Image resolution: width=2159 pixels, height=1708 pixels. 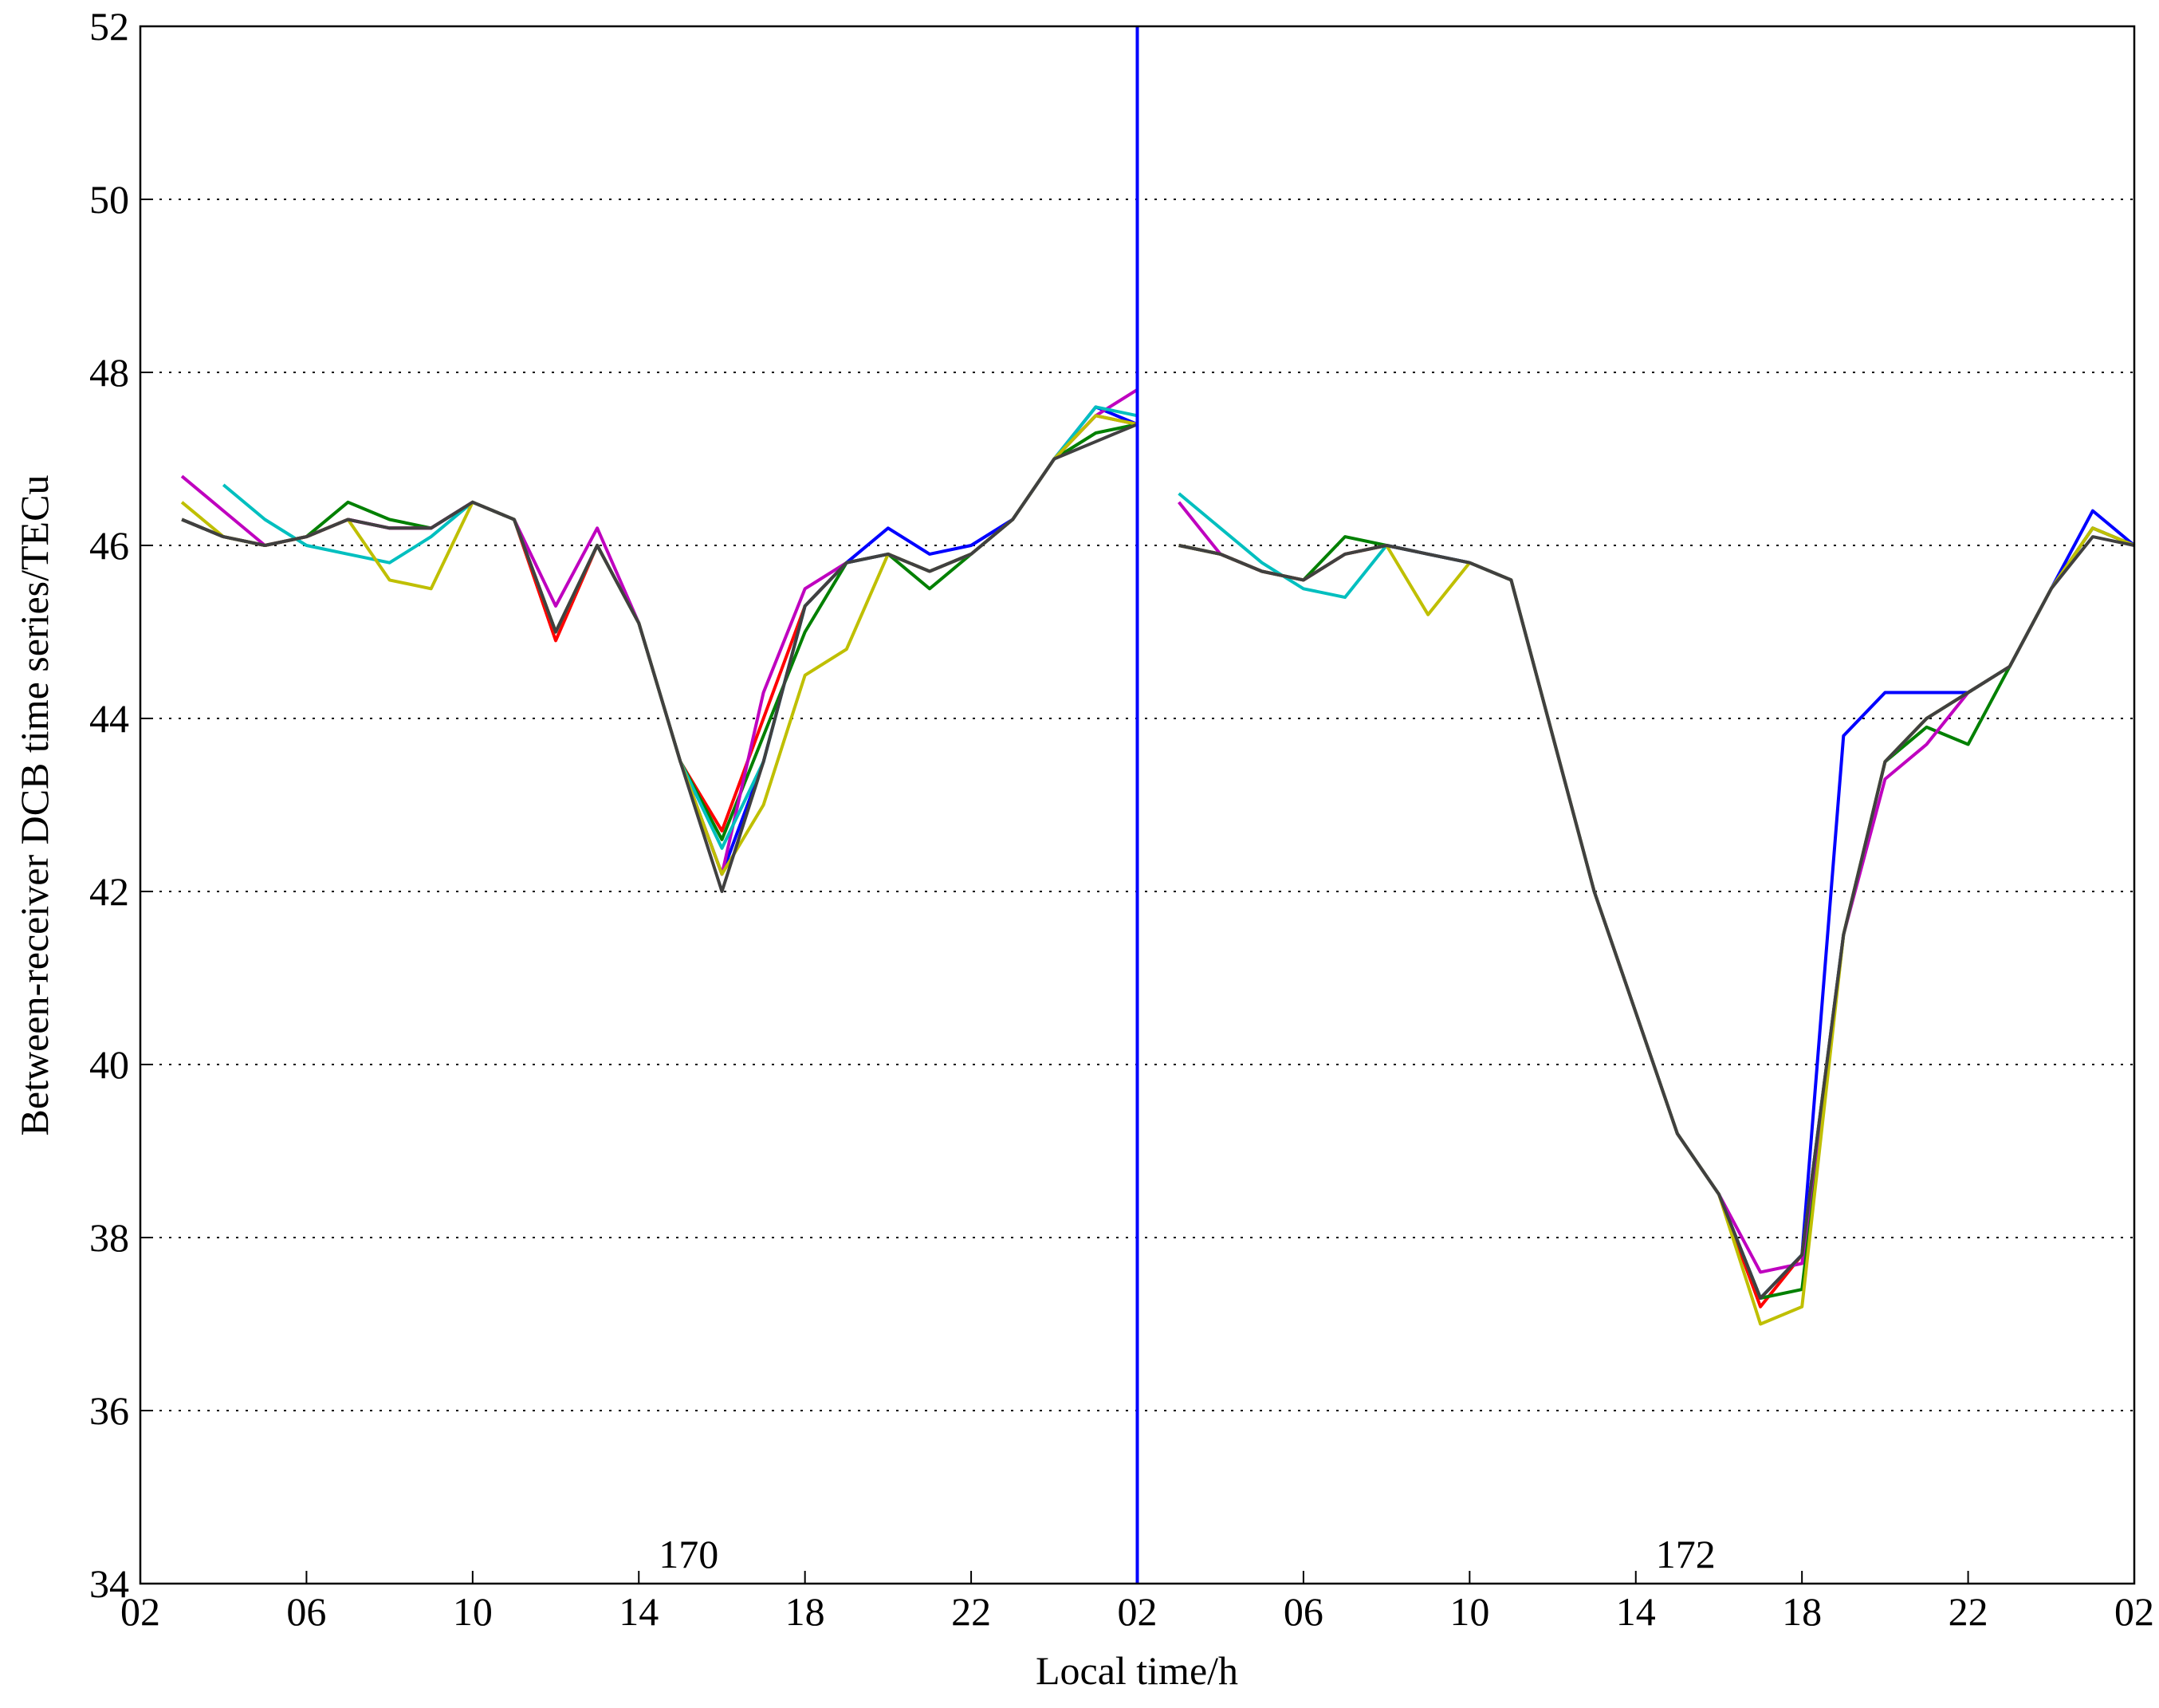 What do you see at coordinates (34, 805) in the screenshot?
I see `y-axis-label: Between-receiver DCB time series/TECu` at bounding box center [34, 805].